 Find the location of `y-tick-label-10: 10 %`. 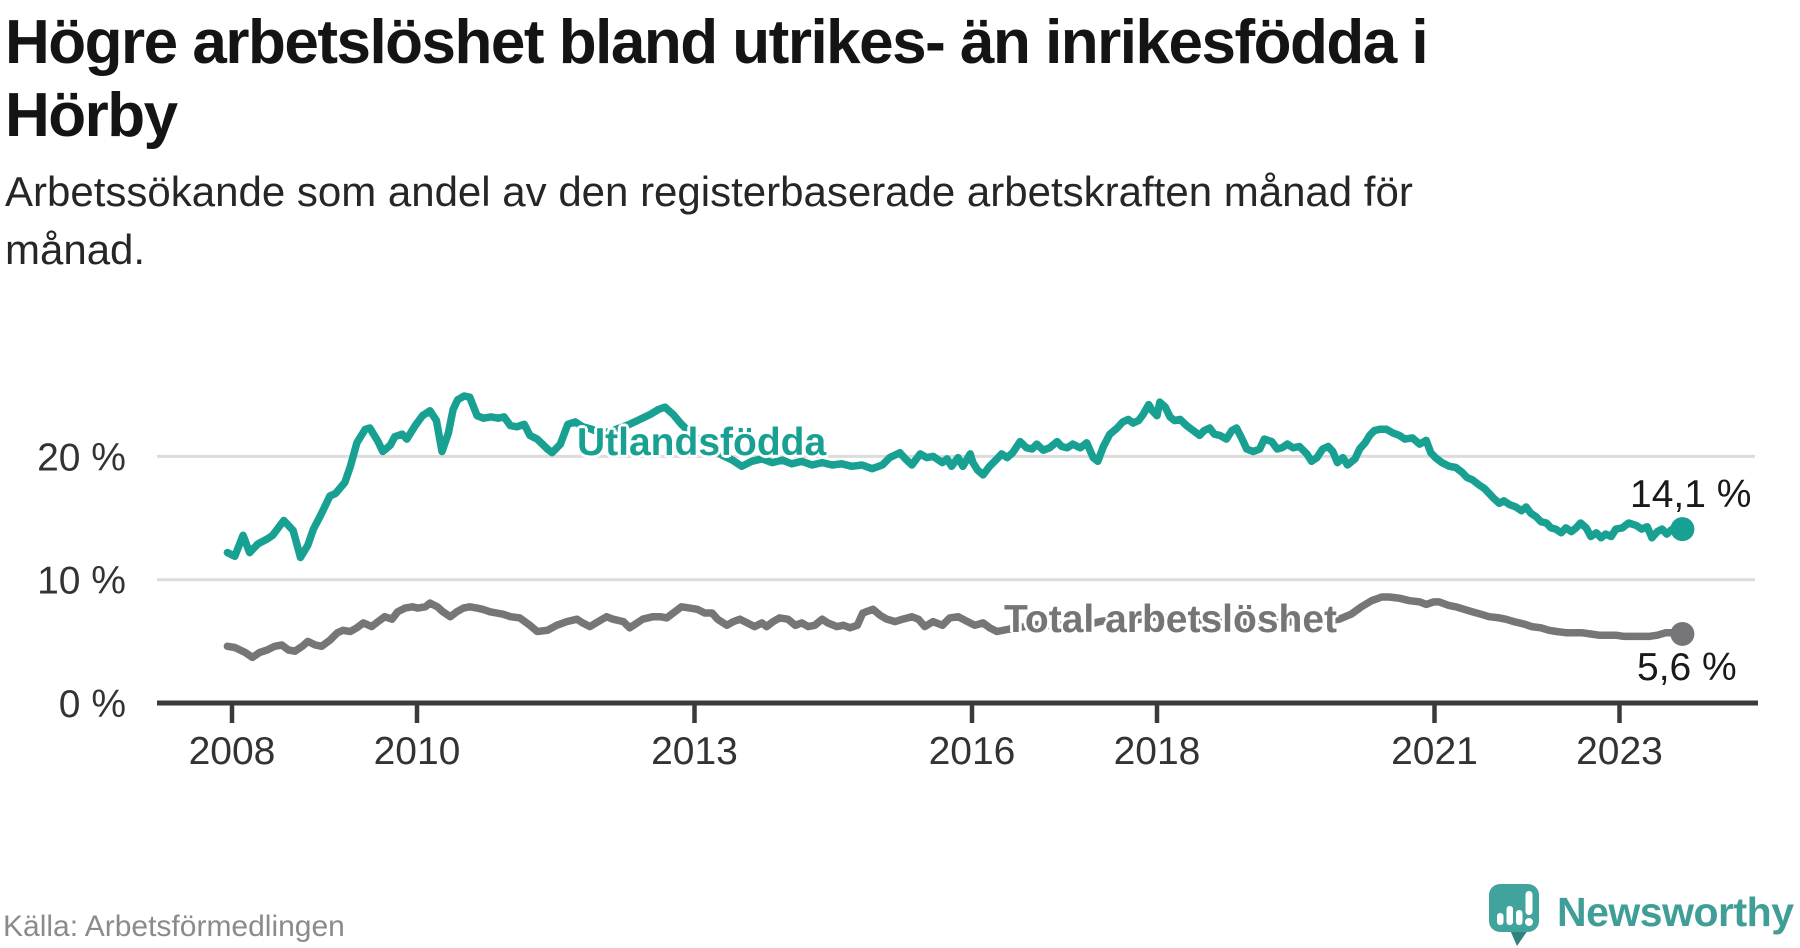

y-tick-label-10: 10 % is located at coordinates (81, 581).